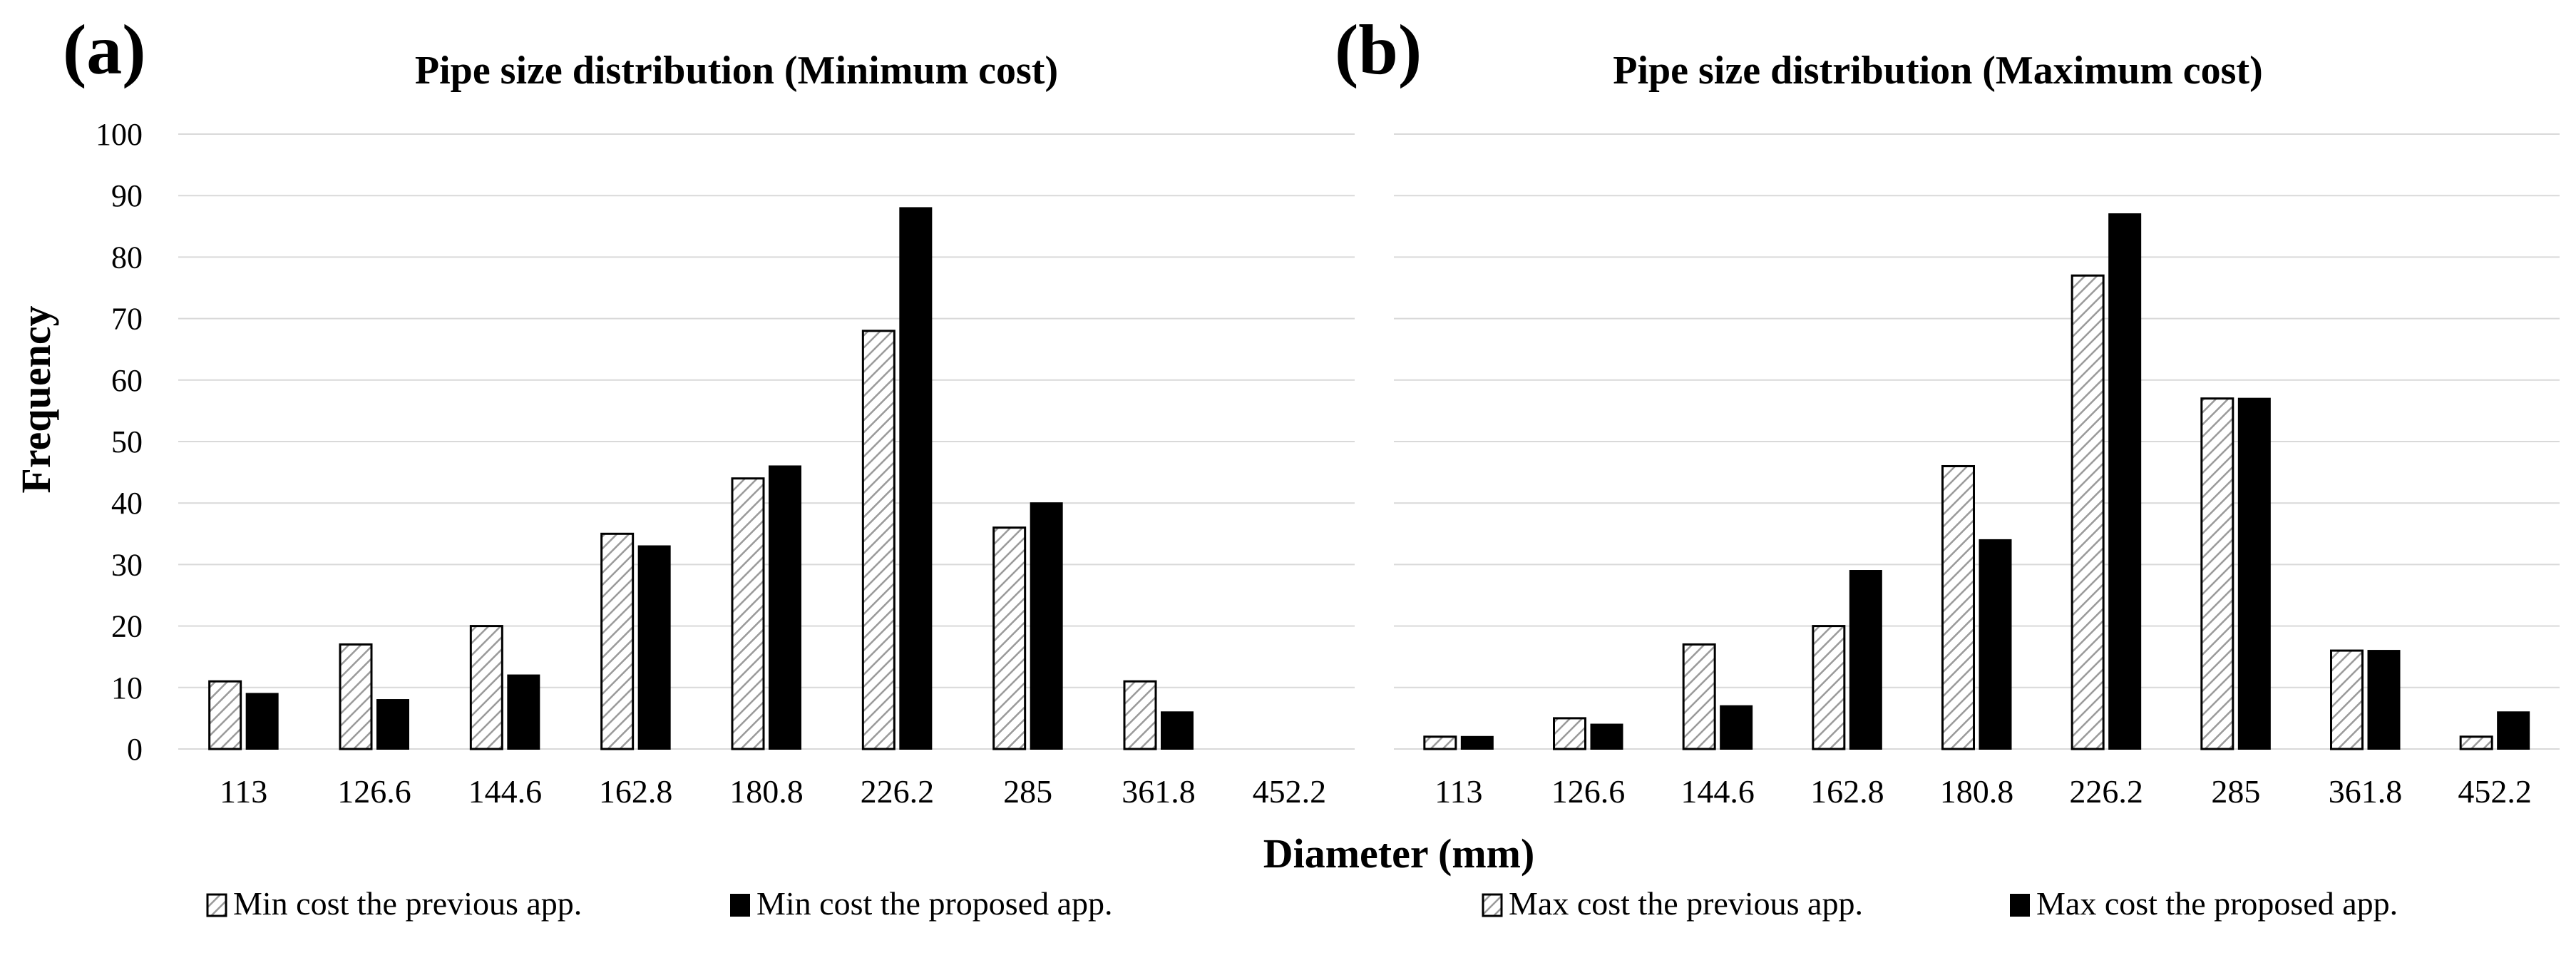 The height and width of the screenshot is (953, 2576). I want to click on y-tick-label: 30, so click(127, 564).